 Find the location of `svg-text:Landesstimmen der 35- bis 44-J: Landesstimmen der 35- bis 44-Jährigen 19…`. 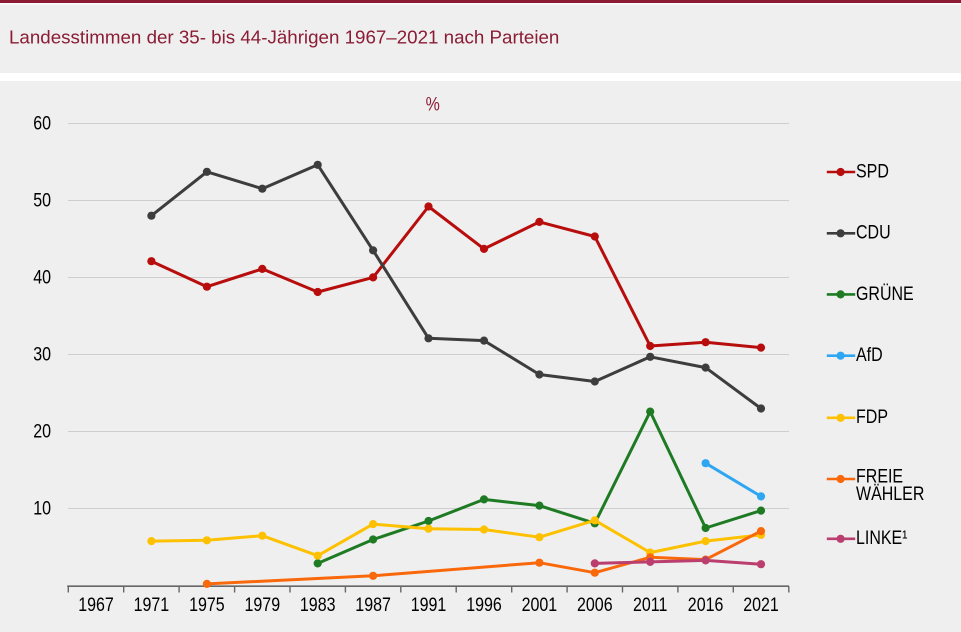

svg-text:Landesstimmen der 35- bis 44-J: Landesstimmen der 35- bis 44-Jährigen 19… is located at coordinates (284, 37).